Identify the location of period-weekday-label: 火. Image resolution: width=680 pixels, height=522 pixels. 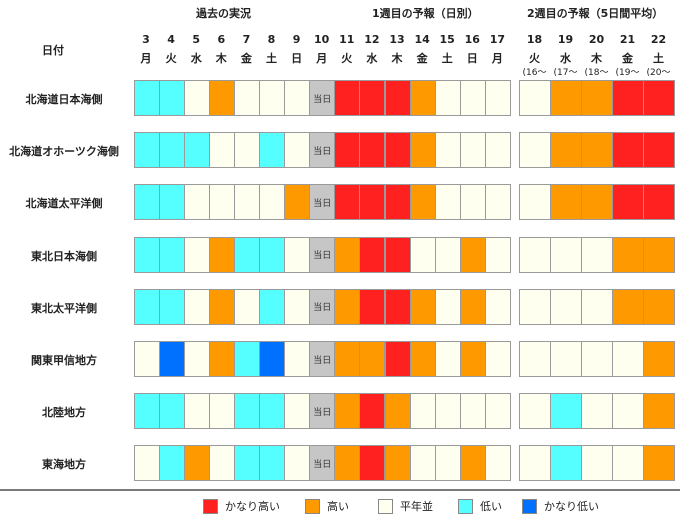
(534, 58).